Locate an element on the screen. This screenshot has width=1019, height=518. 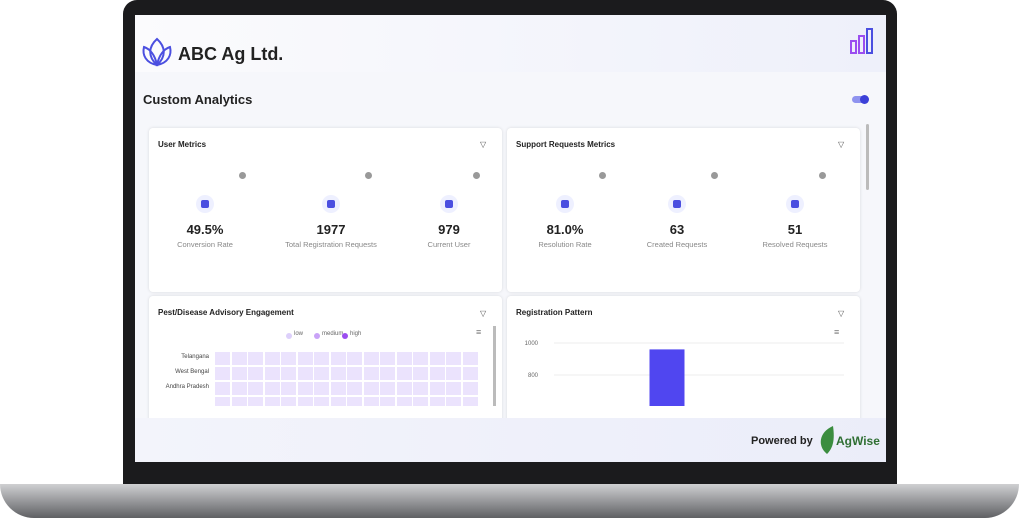
bar-chart: 800 1000 is located at coordinates (684, 373).